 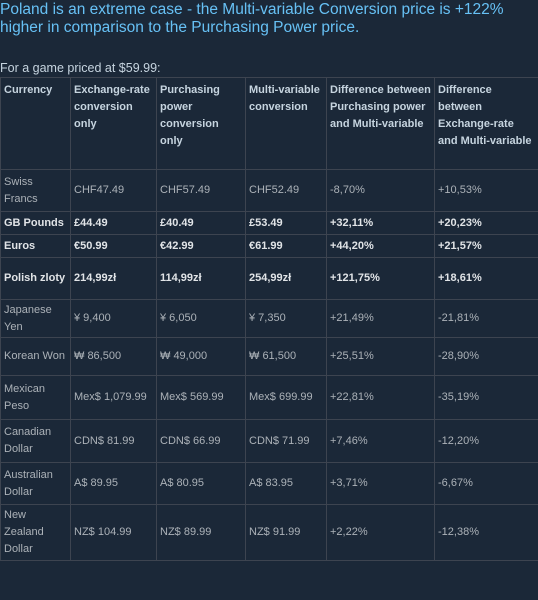 What do you see at coordinates (380, 318) in the screenshot?
I see `diff-pp-mv-cell: +21,49%` at bounding box center [380, 318].